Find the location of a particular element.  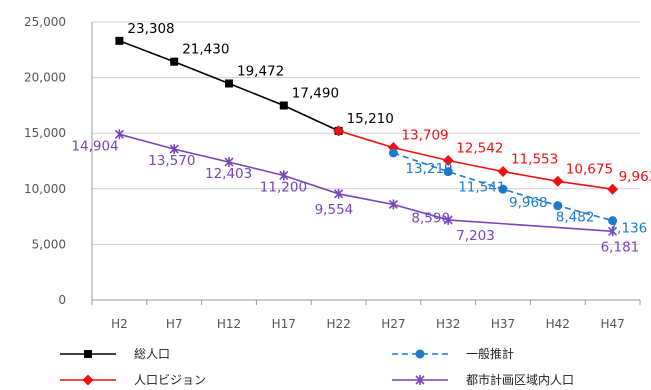

data-label: 12,403 is located at coordinates (228, 174).